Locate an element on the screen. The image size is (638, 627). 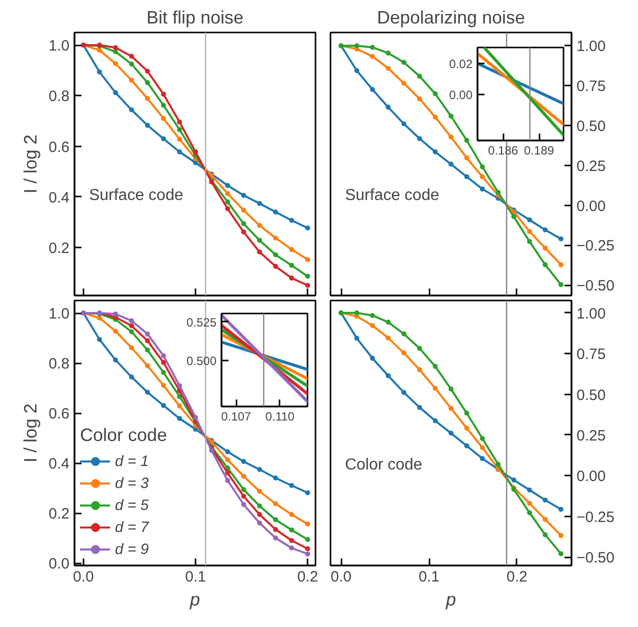
y-tick-label: 0.500 is located at coordinates (201, 361).